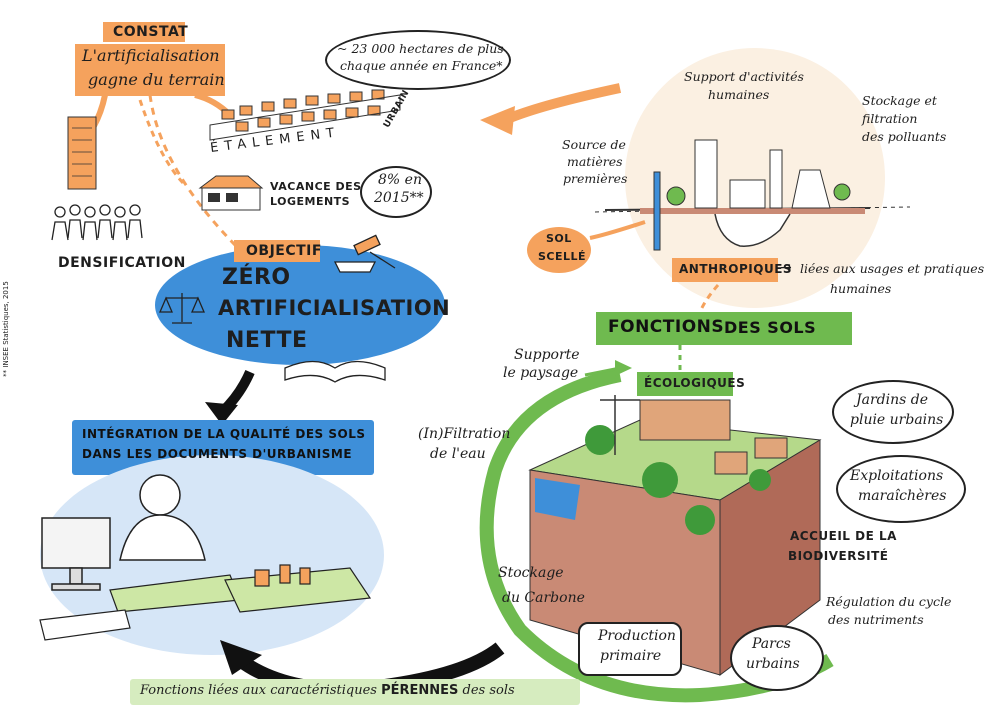 The image size is (985, 714). What do you see at coordinates (899, 100) in the screenshot?
I see `stockage-line1: Stockage et` at bounding box center [899, 100].